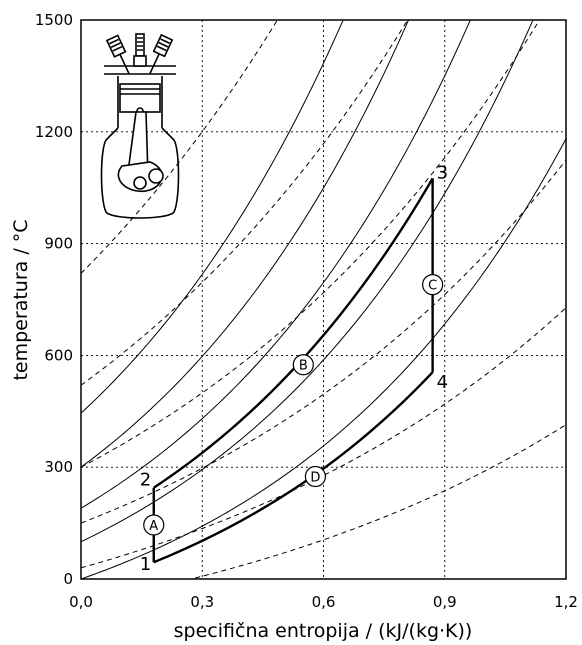 This screenshot has width=582, height=645. What do you see at coordinates (140, 126) in the screenshot?
I see `engine-cylinder-icon` at bounding box center [140, 126].